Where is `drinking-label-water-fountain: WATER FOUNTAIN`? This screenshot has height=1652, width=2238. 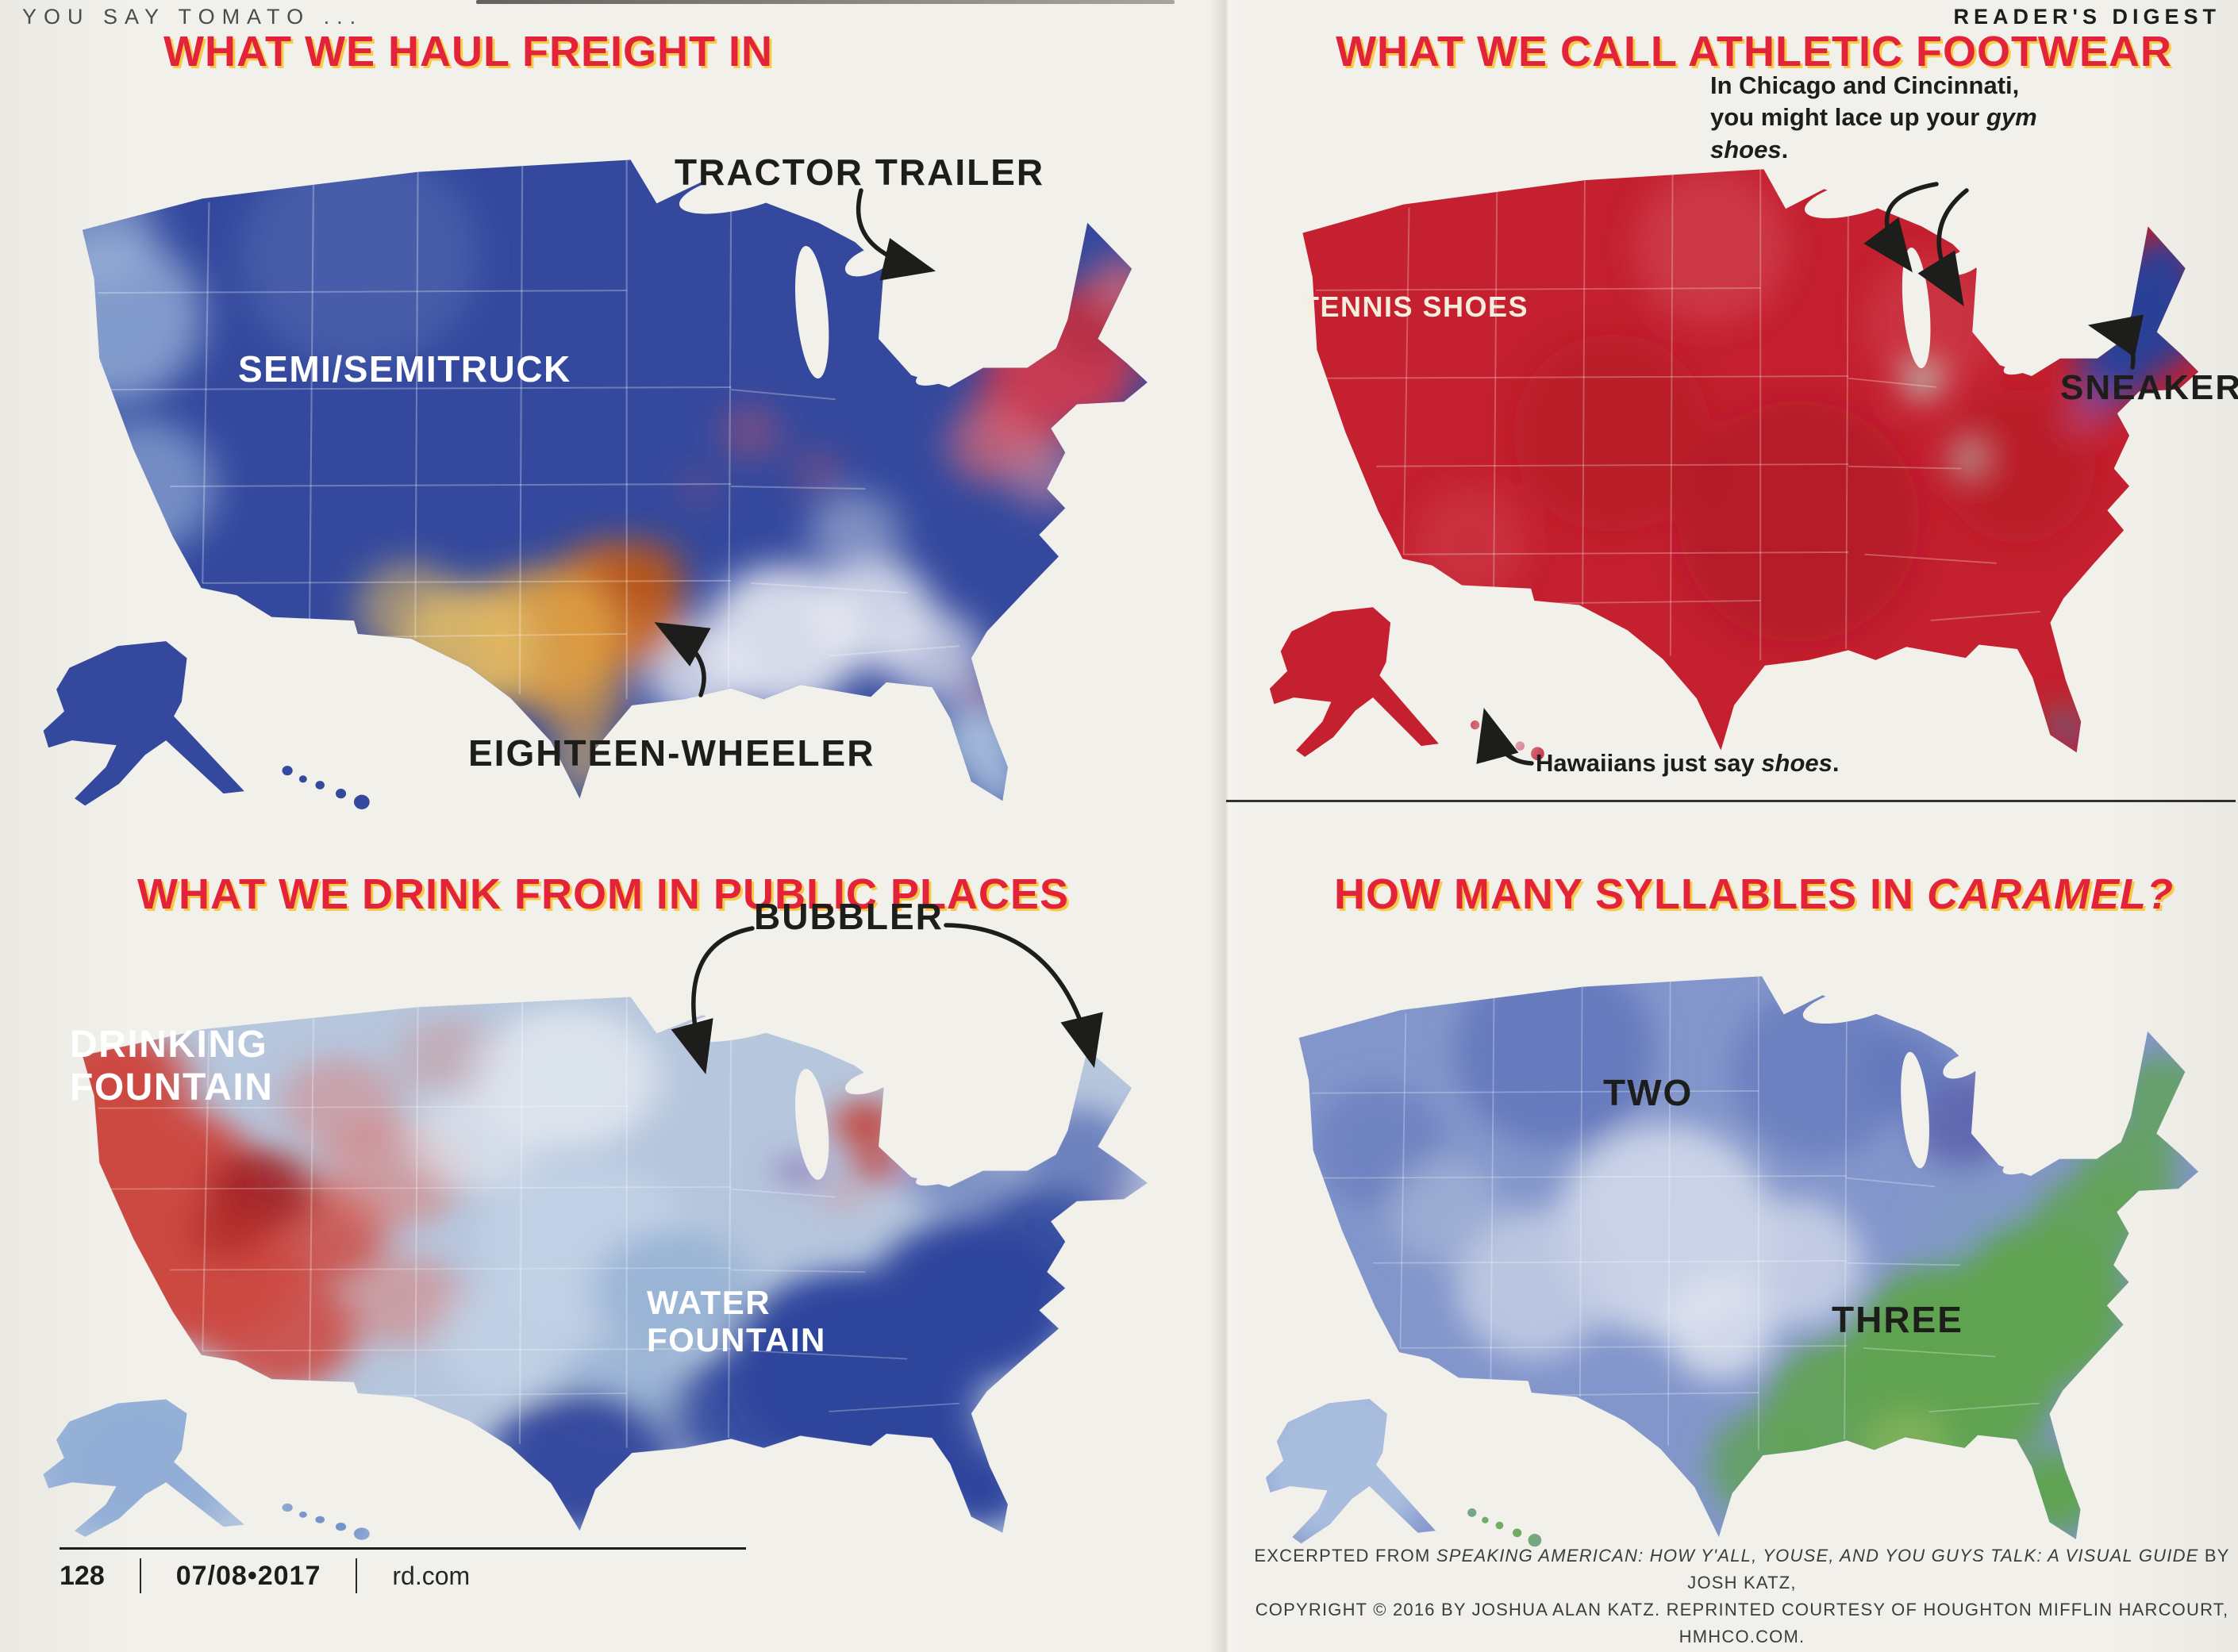
drinking-label-water-fountain: WATER FOUNTAIN is located at coordinates (736, 1321).